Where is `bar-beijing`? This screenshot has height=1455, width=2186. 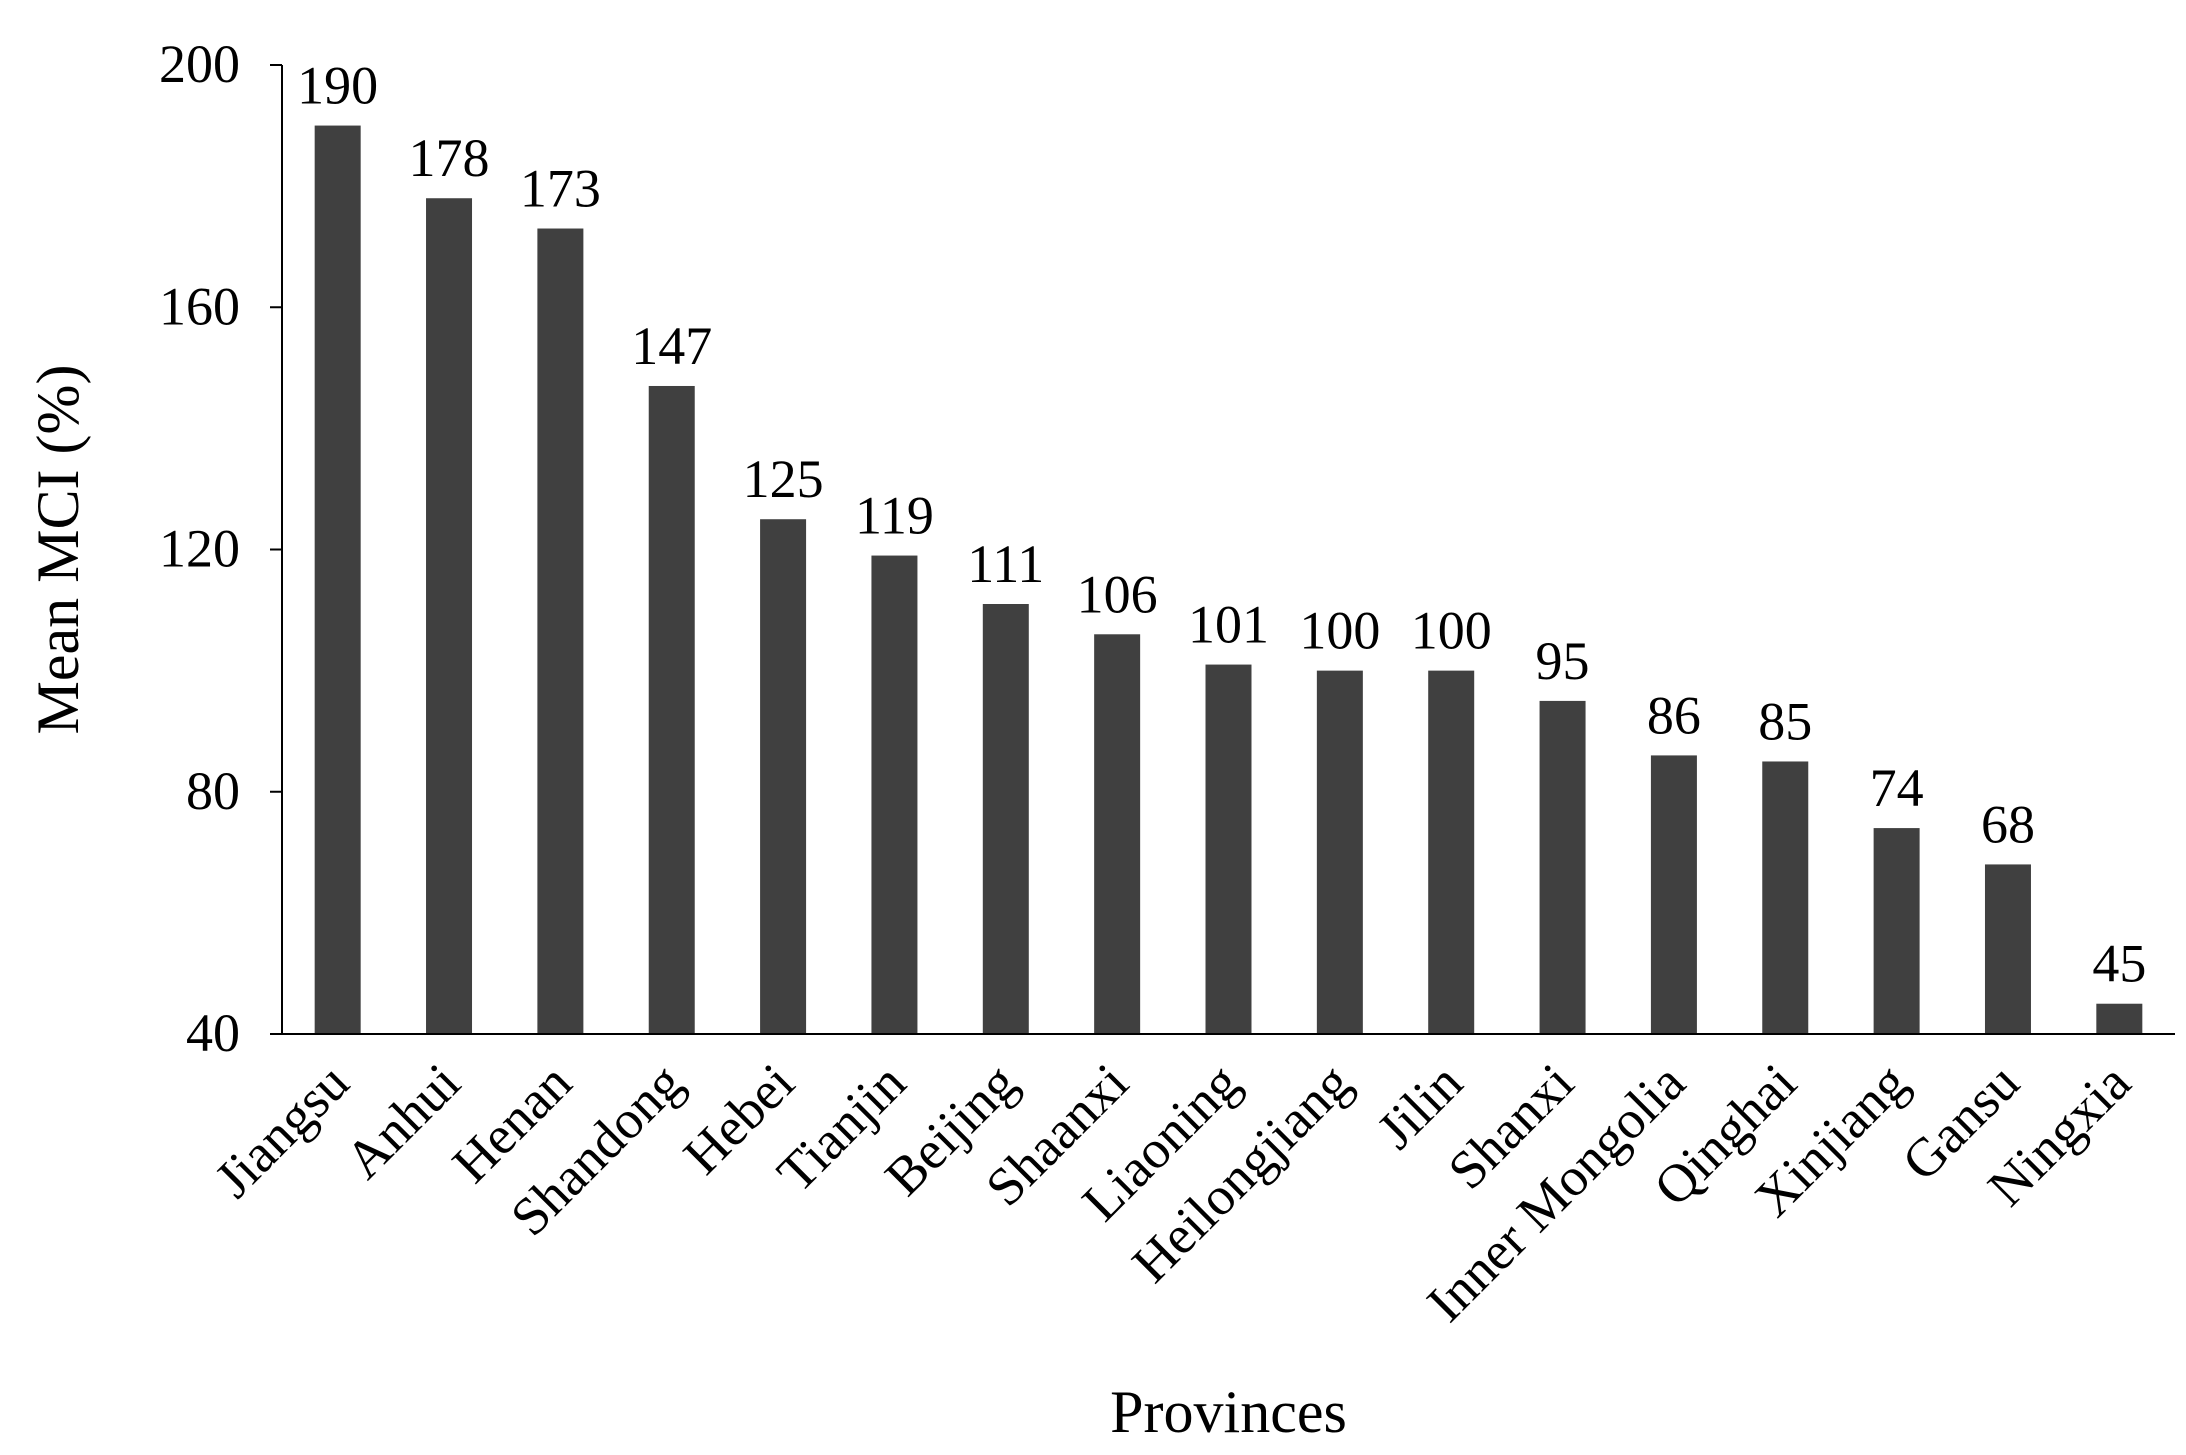 bar-beijing is located at coordinates (1005, 819).